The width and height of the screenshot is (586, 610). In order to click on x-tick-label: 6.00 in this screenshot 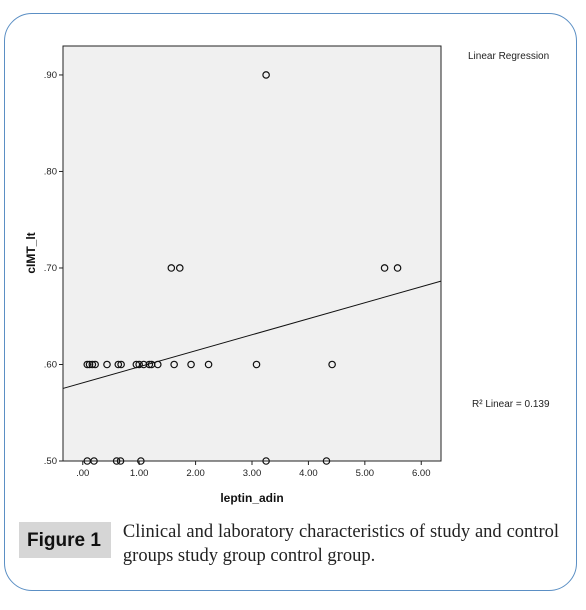, I will do `click(421, 473)`.